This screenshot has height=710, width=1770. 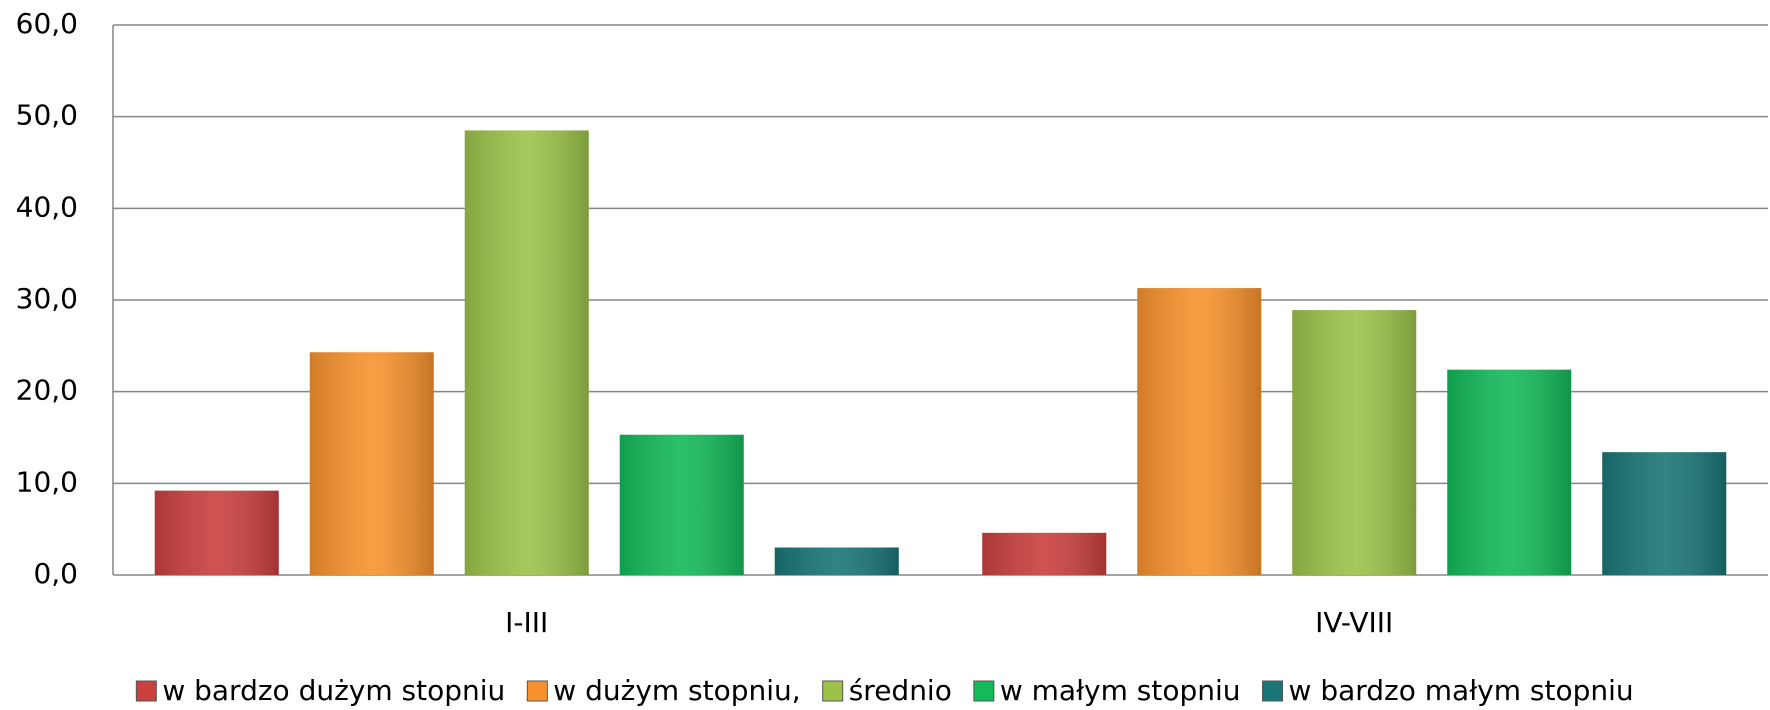 What do you see at coordinates (47, 298) in the screenshot?
I see `y-tick-label: 30,0` at bounding box center [47, 298].